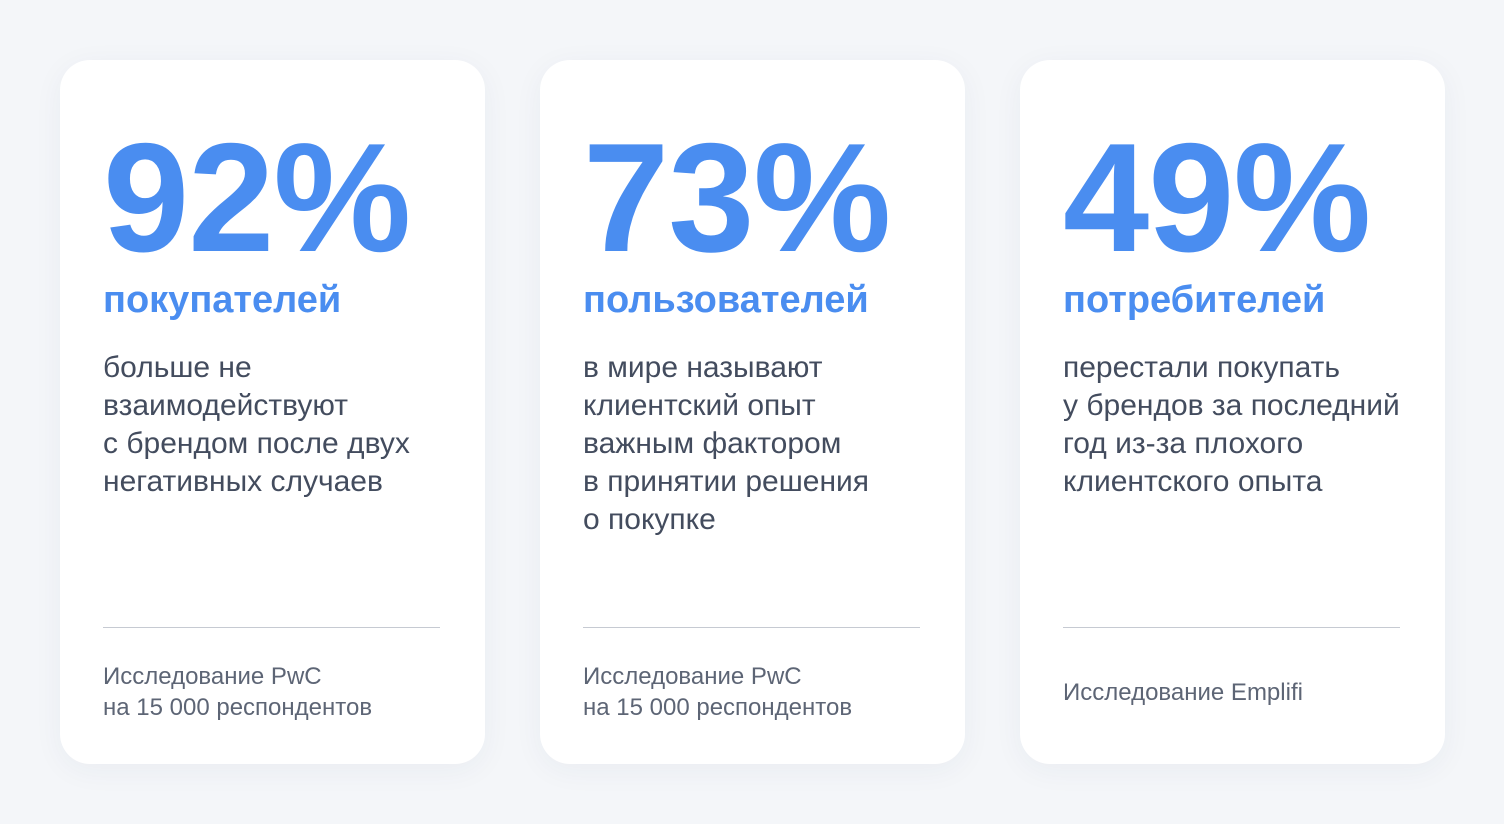 Image resolution: width=1504 pixels, height=824 pixels. I want to click on stat-value: 73%, so click(737, 197).